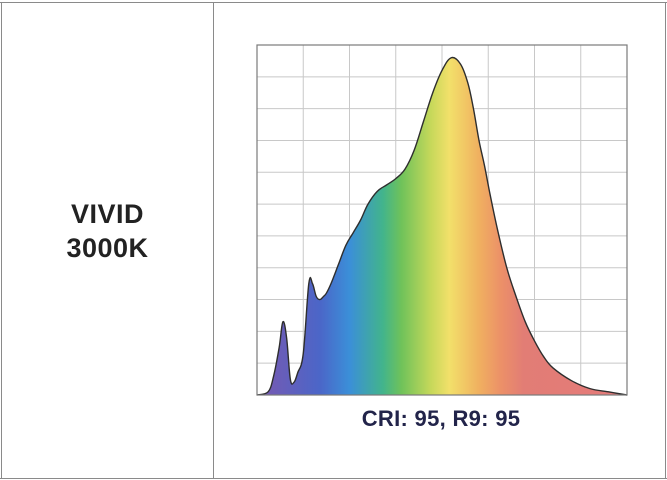 The width and height of the screenshot is (667, 480). What do you see at coordinates (441, 418) in the screenshot?
I see `chart-caption: CRI: 95, R9: 95` at bounding box center [441, 418].